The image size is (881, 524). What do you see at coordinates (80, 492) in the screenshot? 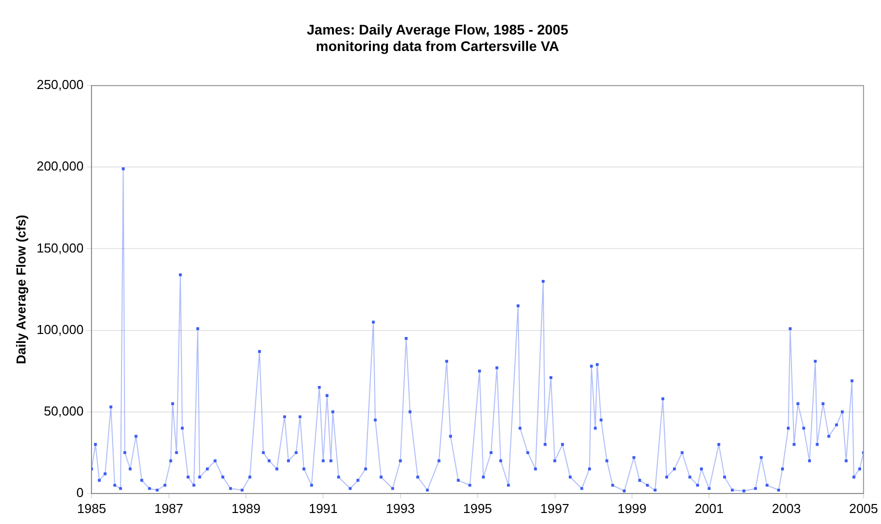
I see `y-tick-label: 0` at bounding box center [80, 492].